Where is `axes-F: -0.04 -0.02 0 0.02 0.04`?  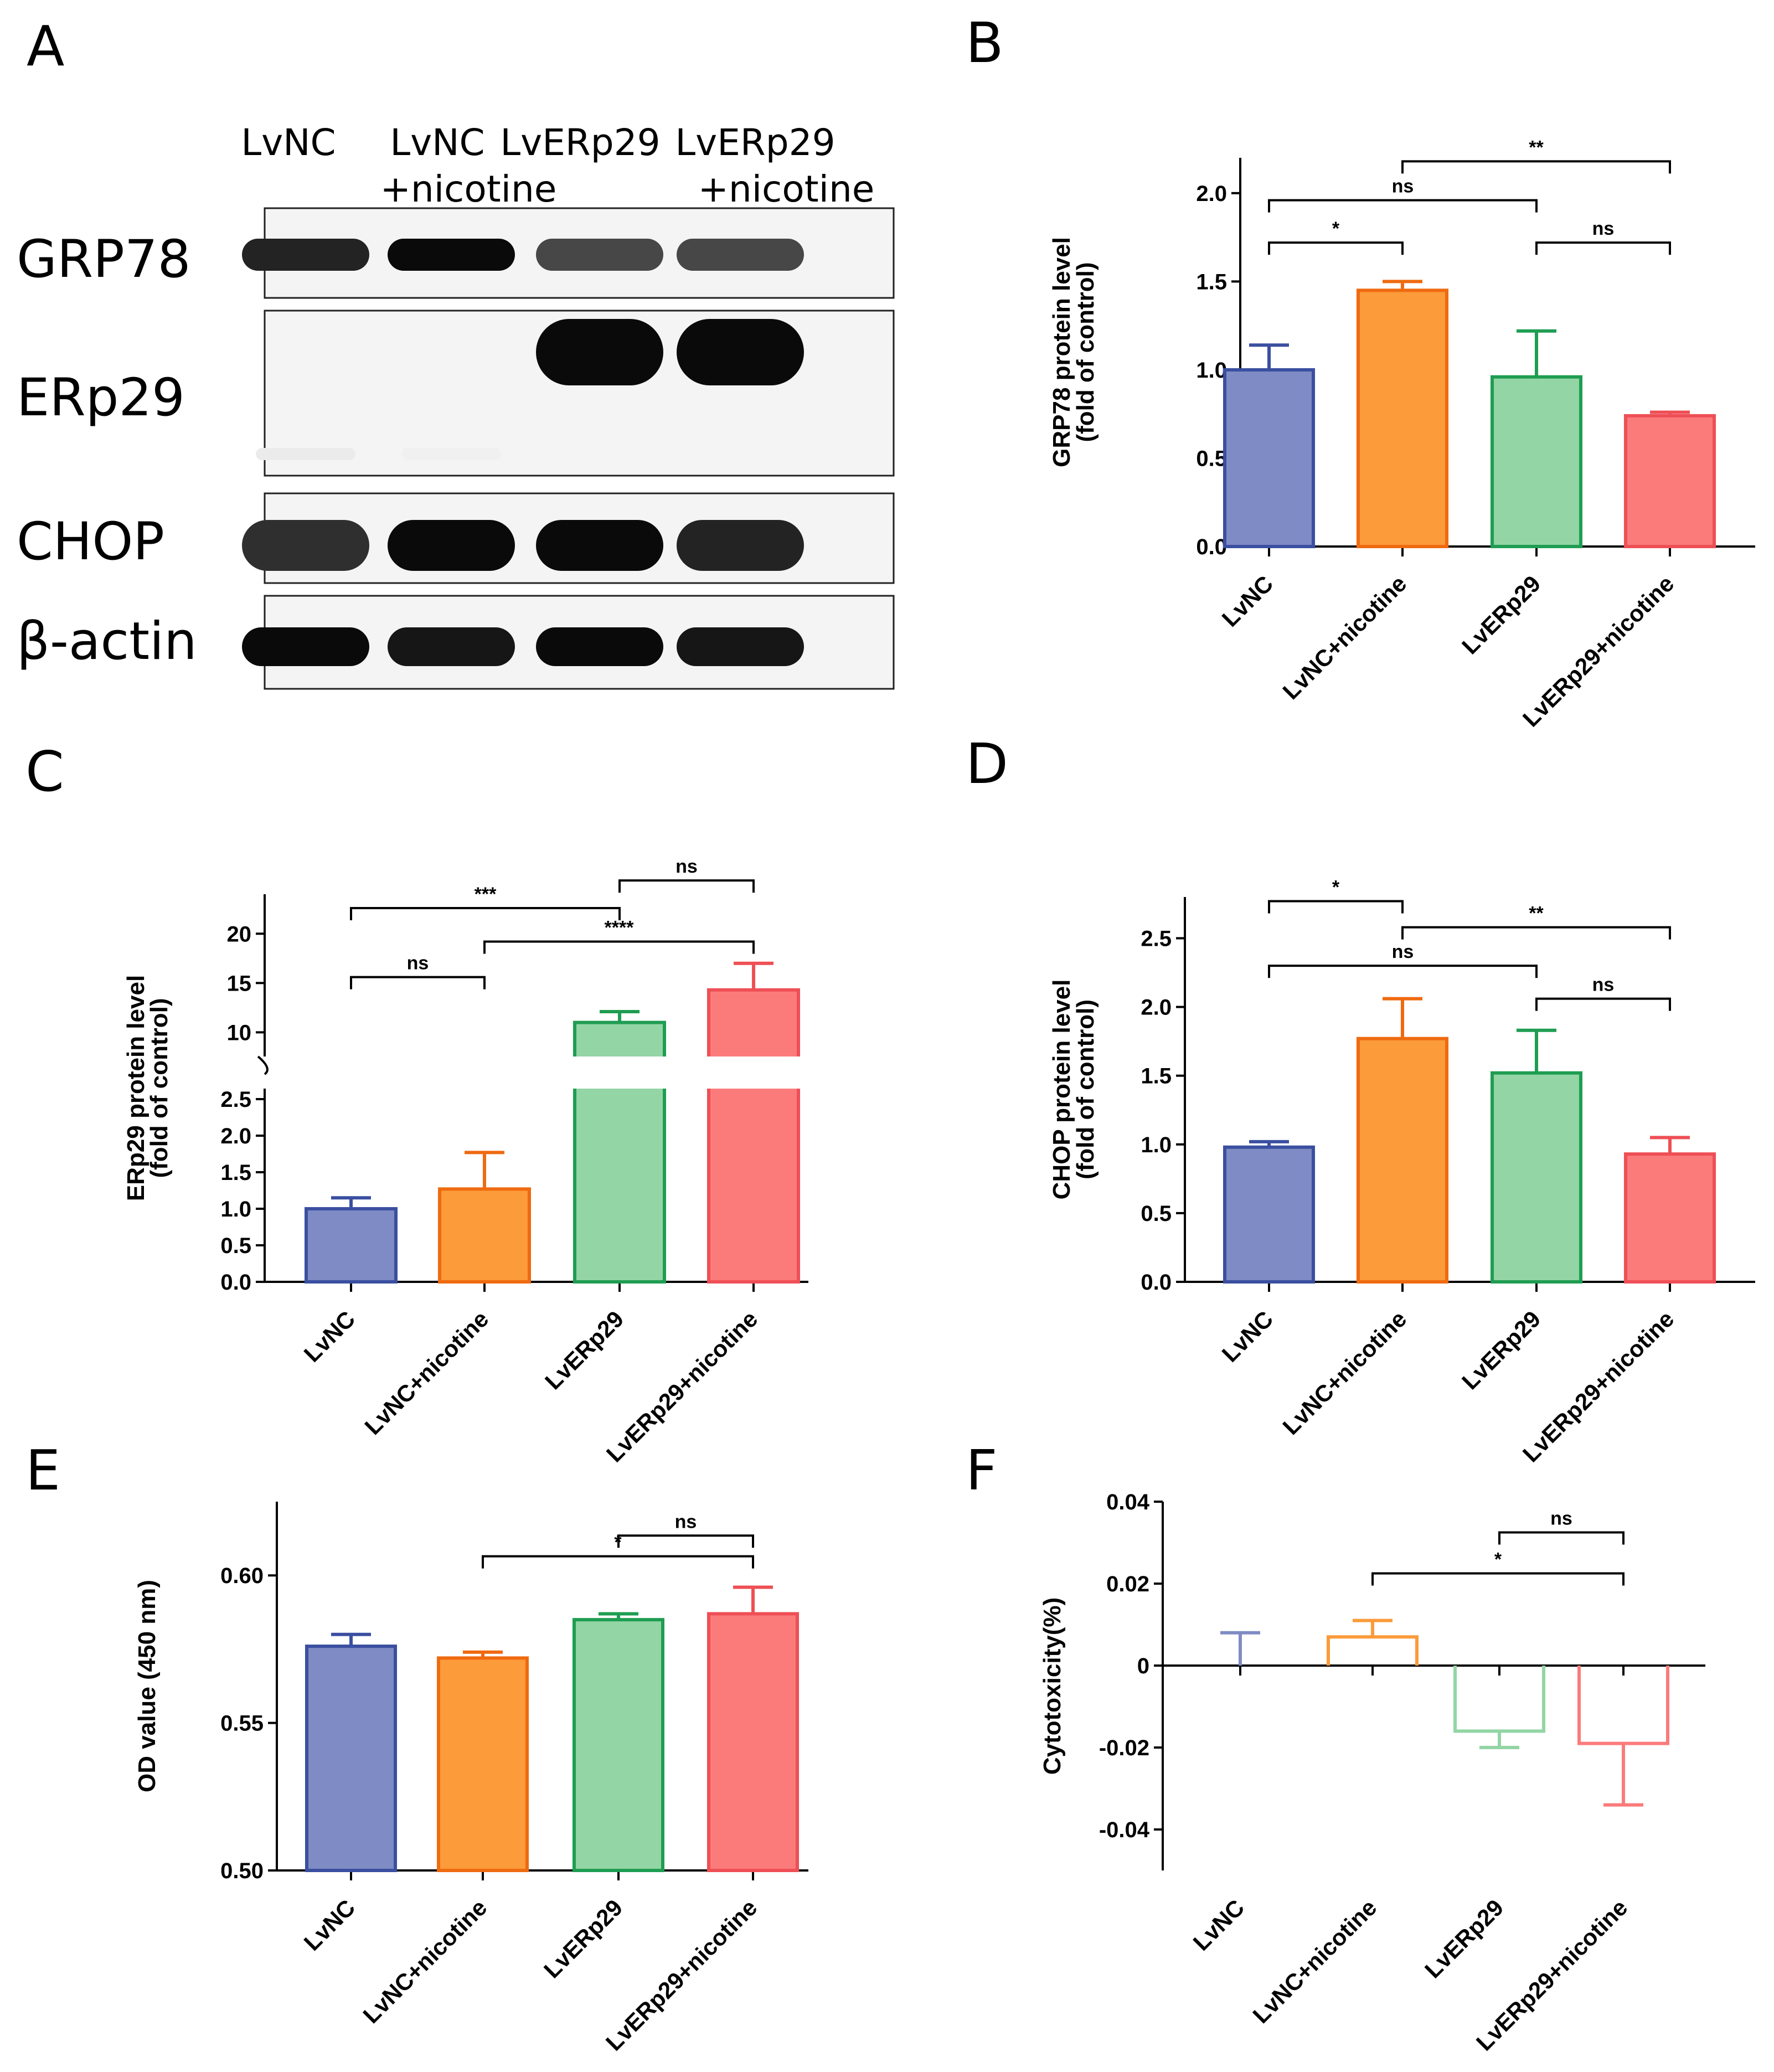 axes-F: -0.04 -0.02 0 0.02 0.04 is located at coordinates (1402, 1680).